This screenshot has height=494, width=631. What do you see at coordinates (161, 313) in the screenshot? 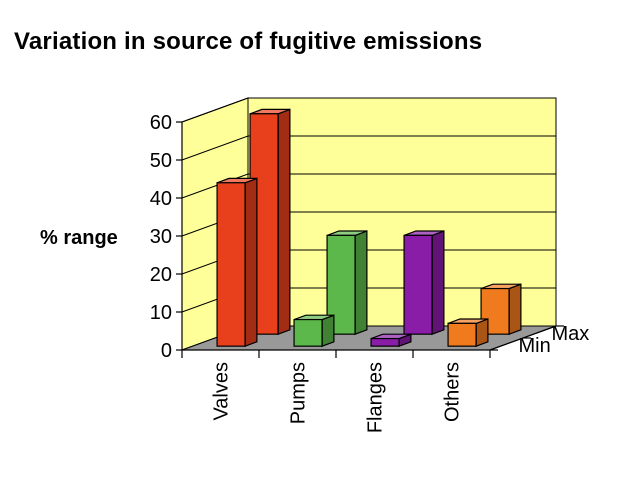
I see `y-tick-label: 10` at bounding box center [161, 313].